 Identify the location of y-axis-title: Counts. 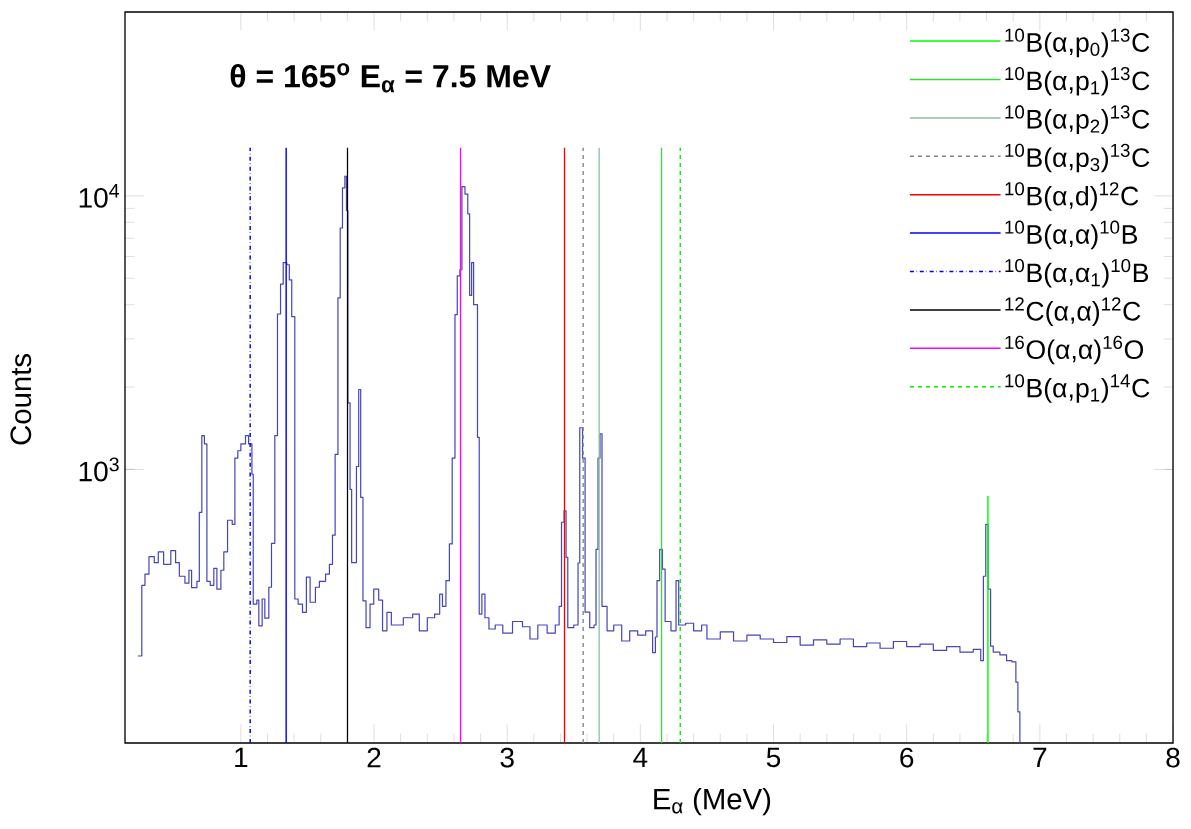
(21, 399).